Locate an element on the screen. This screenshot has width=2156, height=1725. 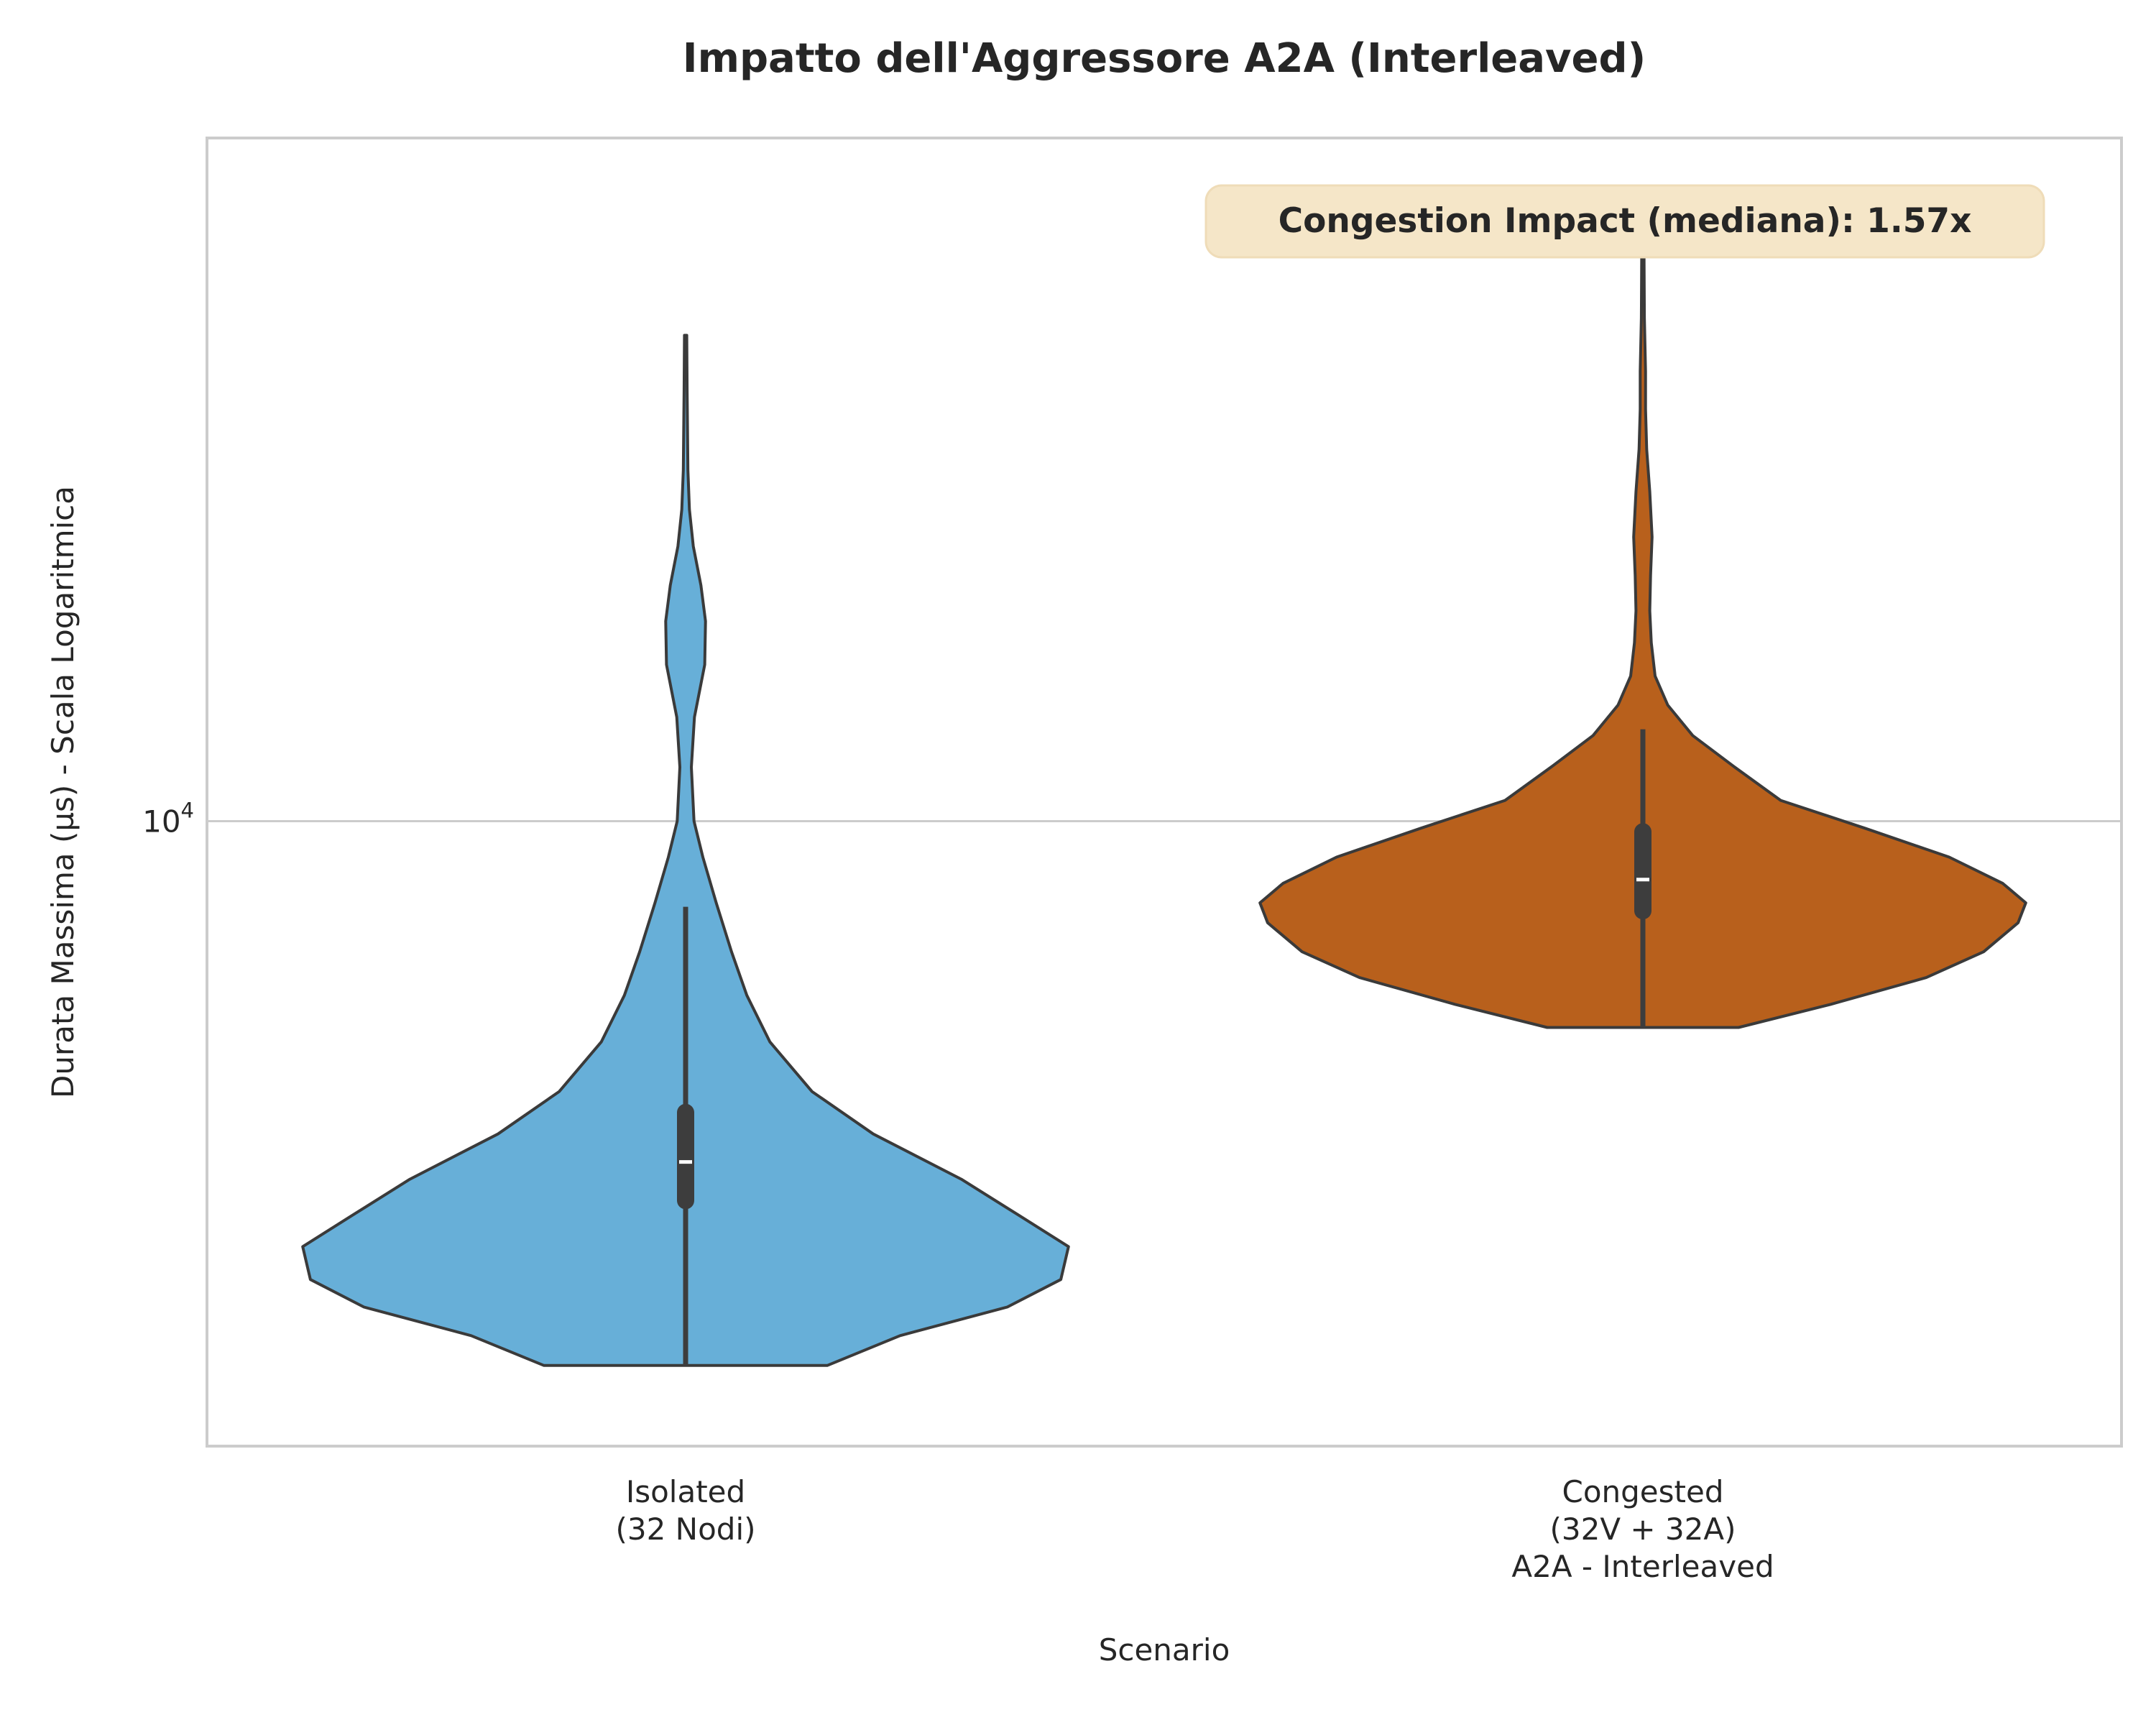
x-axis-label: Scenario is located at coordinates (1164, 1650).